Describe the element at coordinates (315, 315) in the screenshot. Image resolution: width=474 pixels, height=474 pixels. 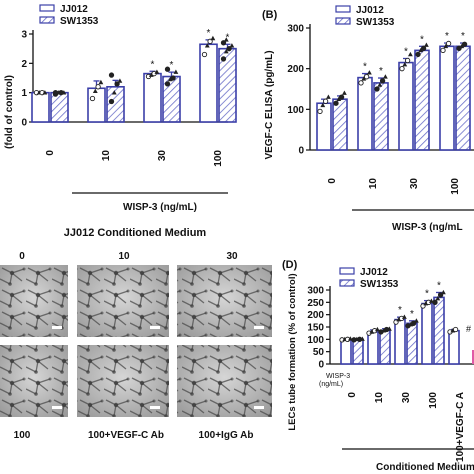
I see `y-tick-label: 200` at that location.